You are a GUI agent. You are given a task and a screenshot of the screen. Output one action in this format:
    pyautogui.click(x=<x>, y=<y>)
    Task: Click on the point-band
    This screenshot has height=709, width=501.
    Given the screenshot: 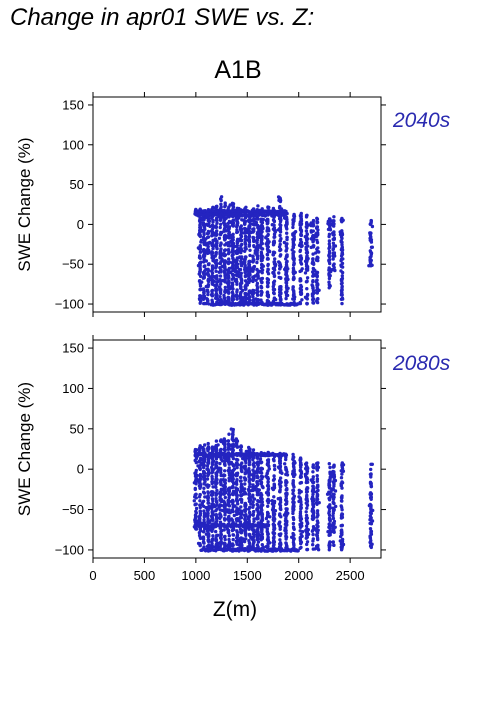 What is the action you would take?
    pyautogui.click(x=241, y=215)
    